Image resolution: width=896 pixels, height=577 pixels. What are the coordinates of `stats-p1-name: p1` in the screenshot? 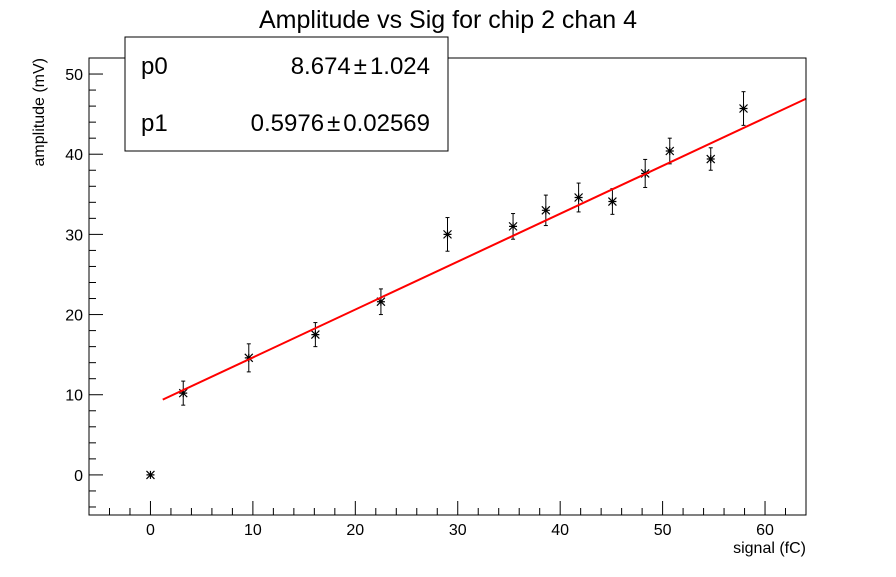 It's located at (154, 123).